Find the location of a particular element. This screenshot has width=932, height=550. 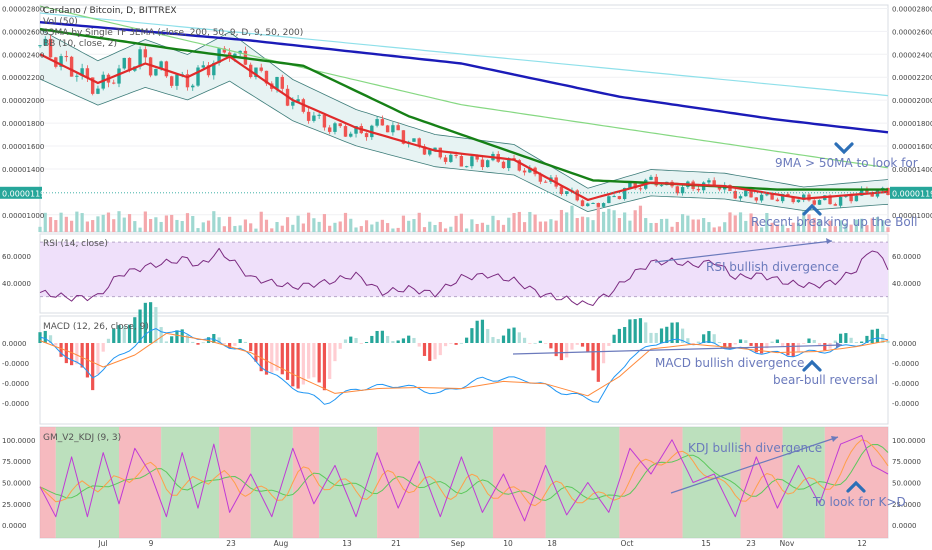

kdj-label: GM_V2_KDJ (9, 3) is located at coordinates (82, 438).